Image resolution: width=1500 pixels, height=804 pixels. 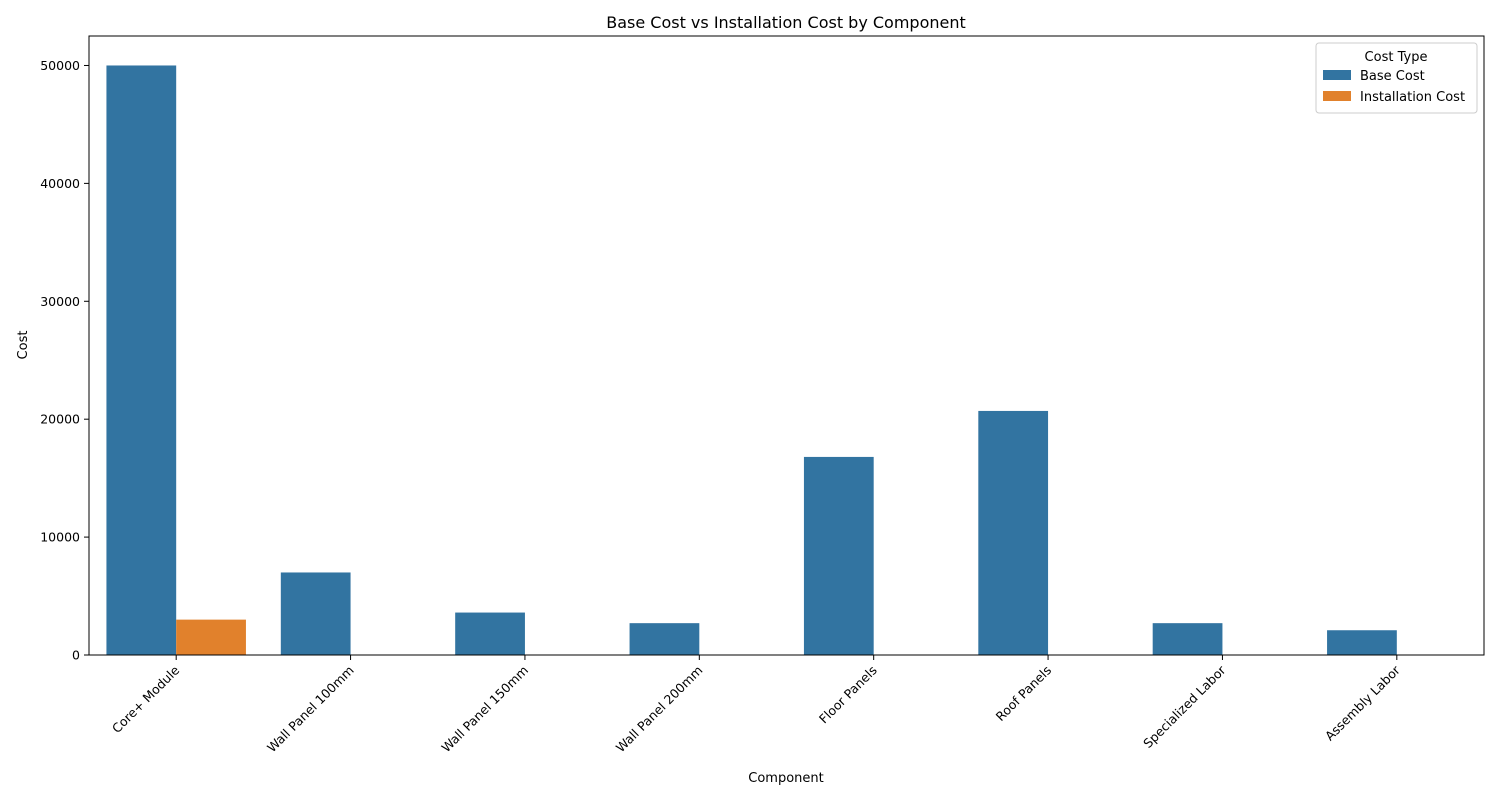 I want to click on x-tick-label-wall-panel-150mm: Wall Panel 150mm, so click(x=484, y=709).